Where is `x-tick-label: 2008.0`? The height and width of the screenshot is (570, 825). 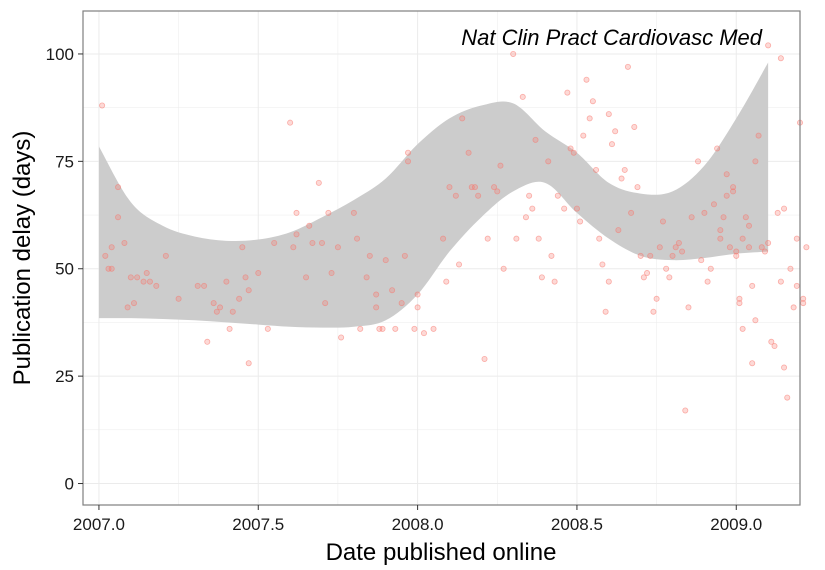 x-tick-label: 2008.0 is located at coordinates (418, 524).